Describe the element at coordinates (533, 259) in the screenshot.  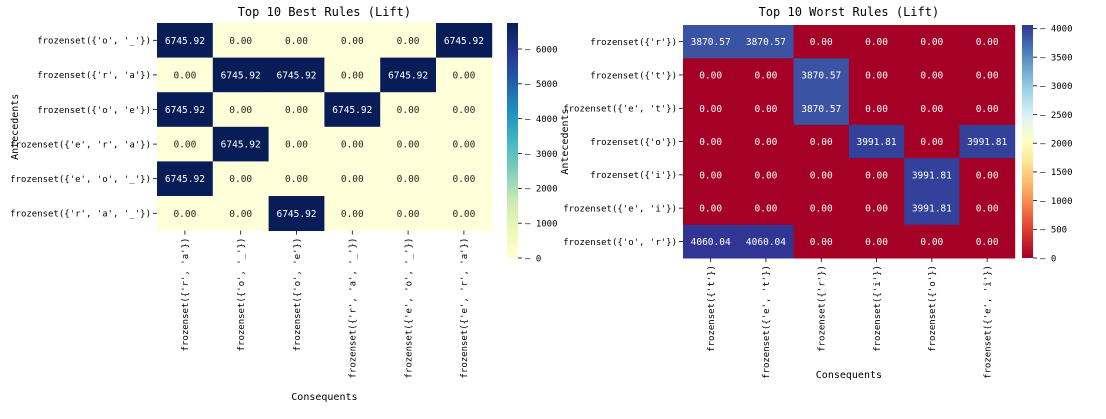
I see `colorbar-tick-label: – 0` at that location.